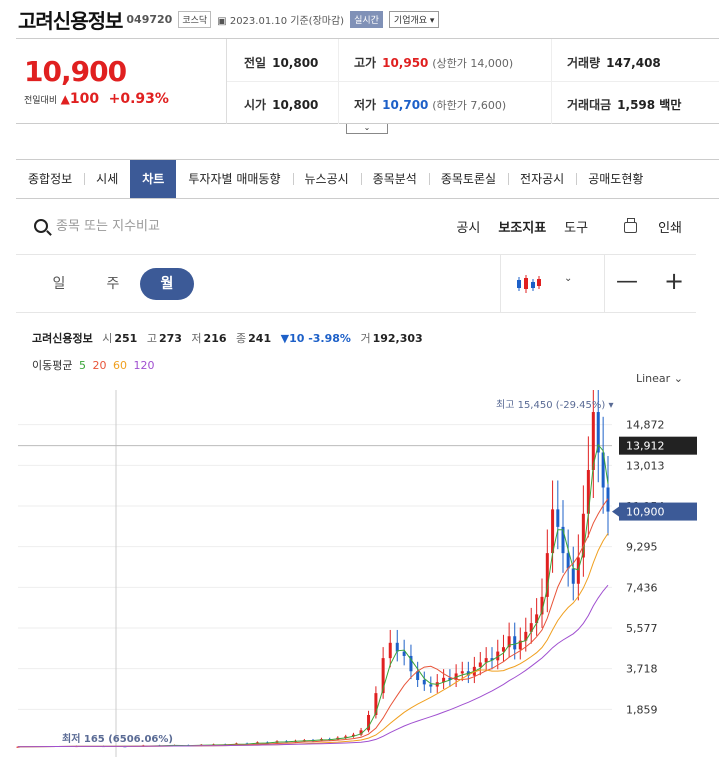  I want to click on y-tick-label: 1,859, so click(642, 709).